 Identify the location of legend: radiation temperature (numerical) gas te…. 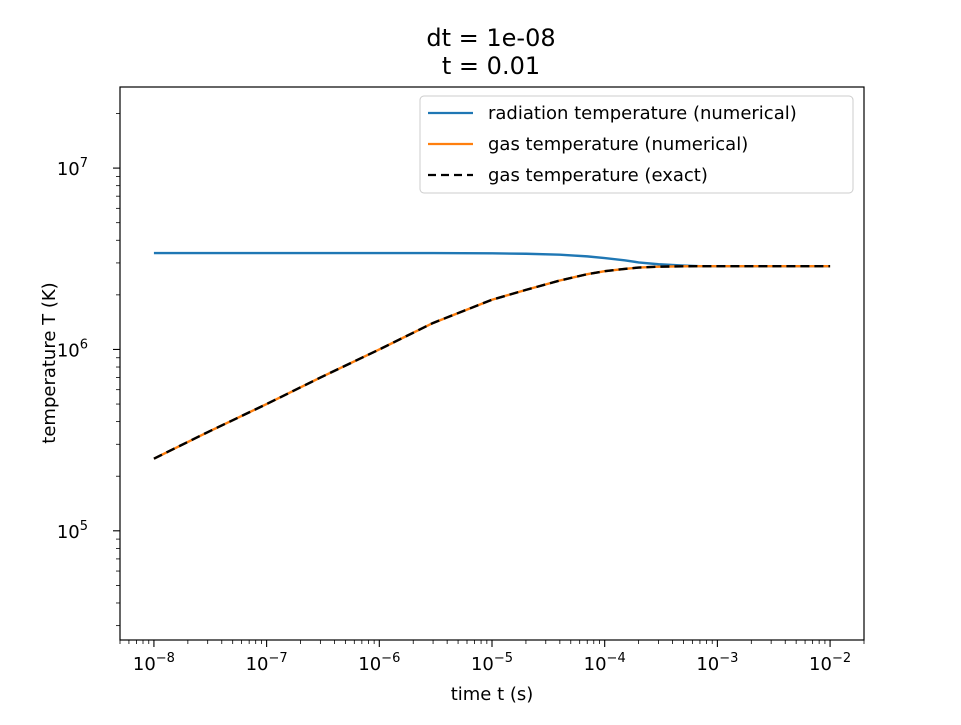
(636, 144).